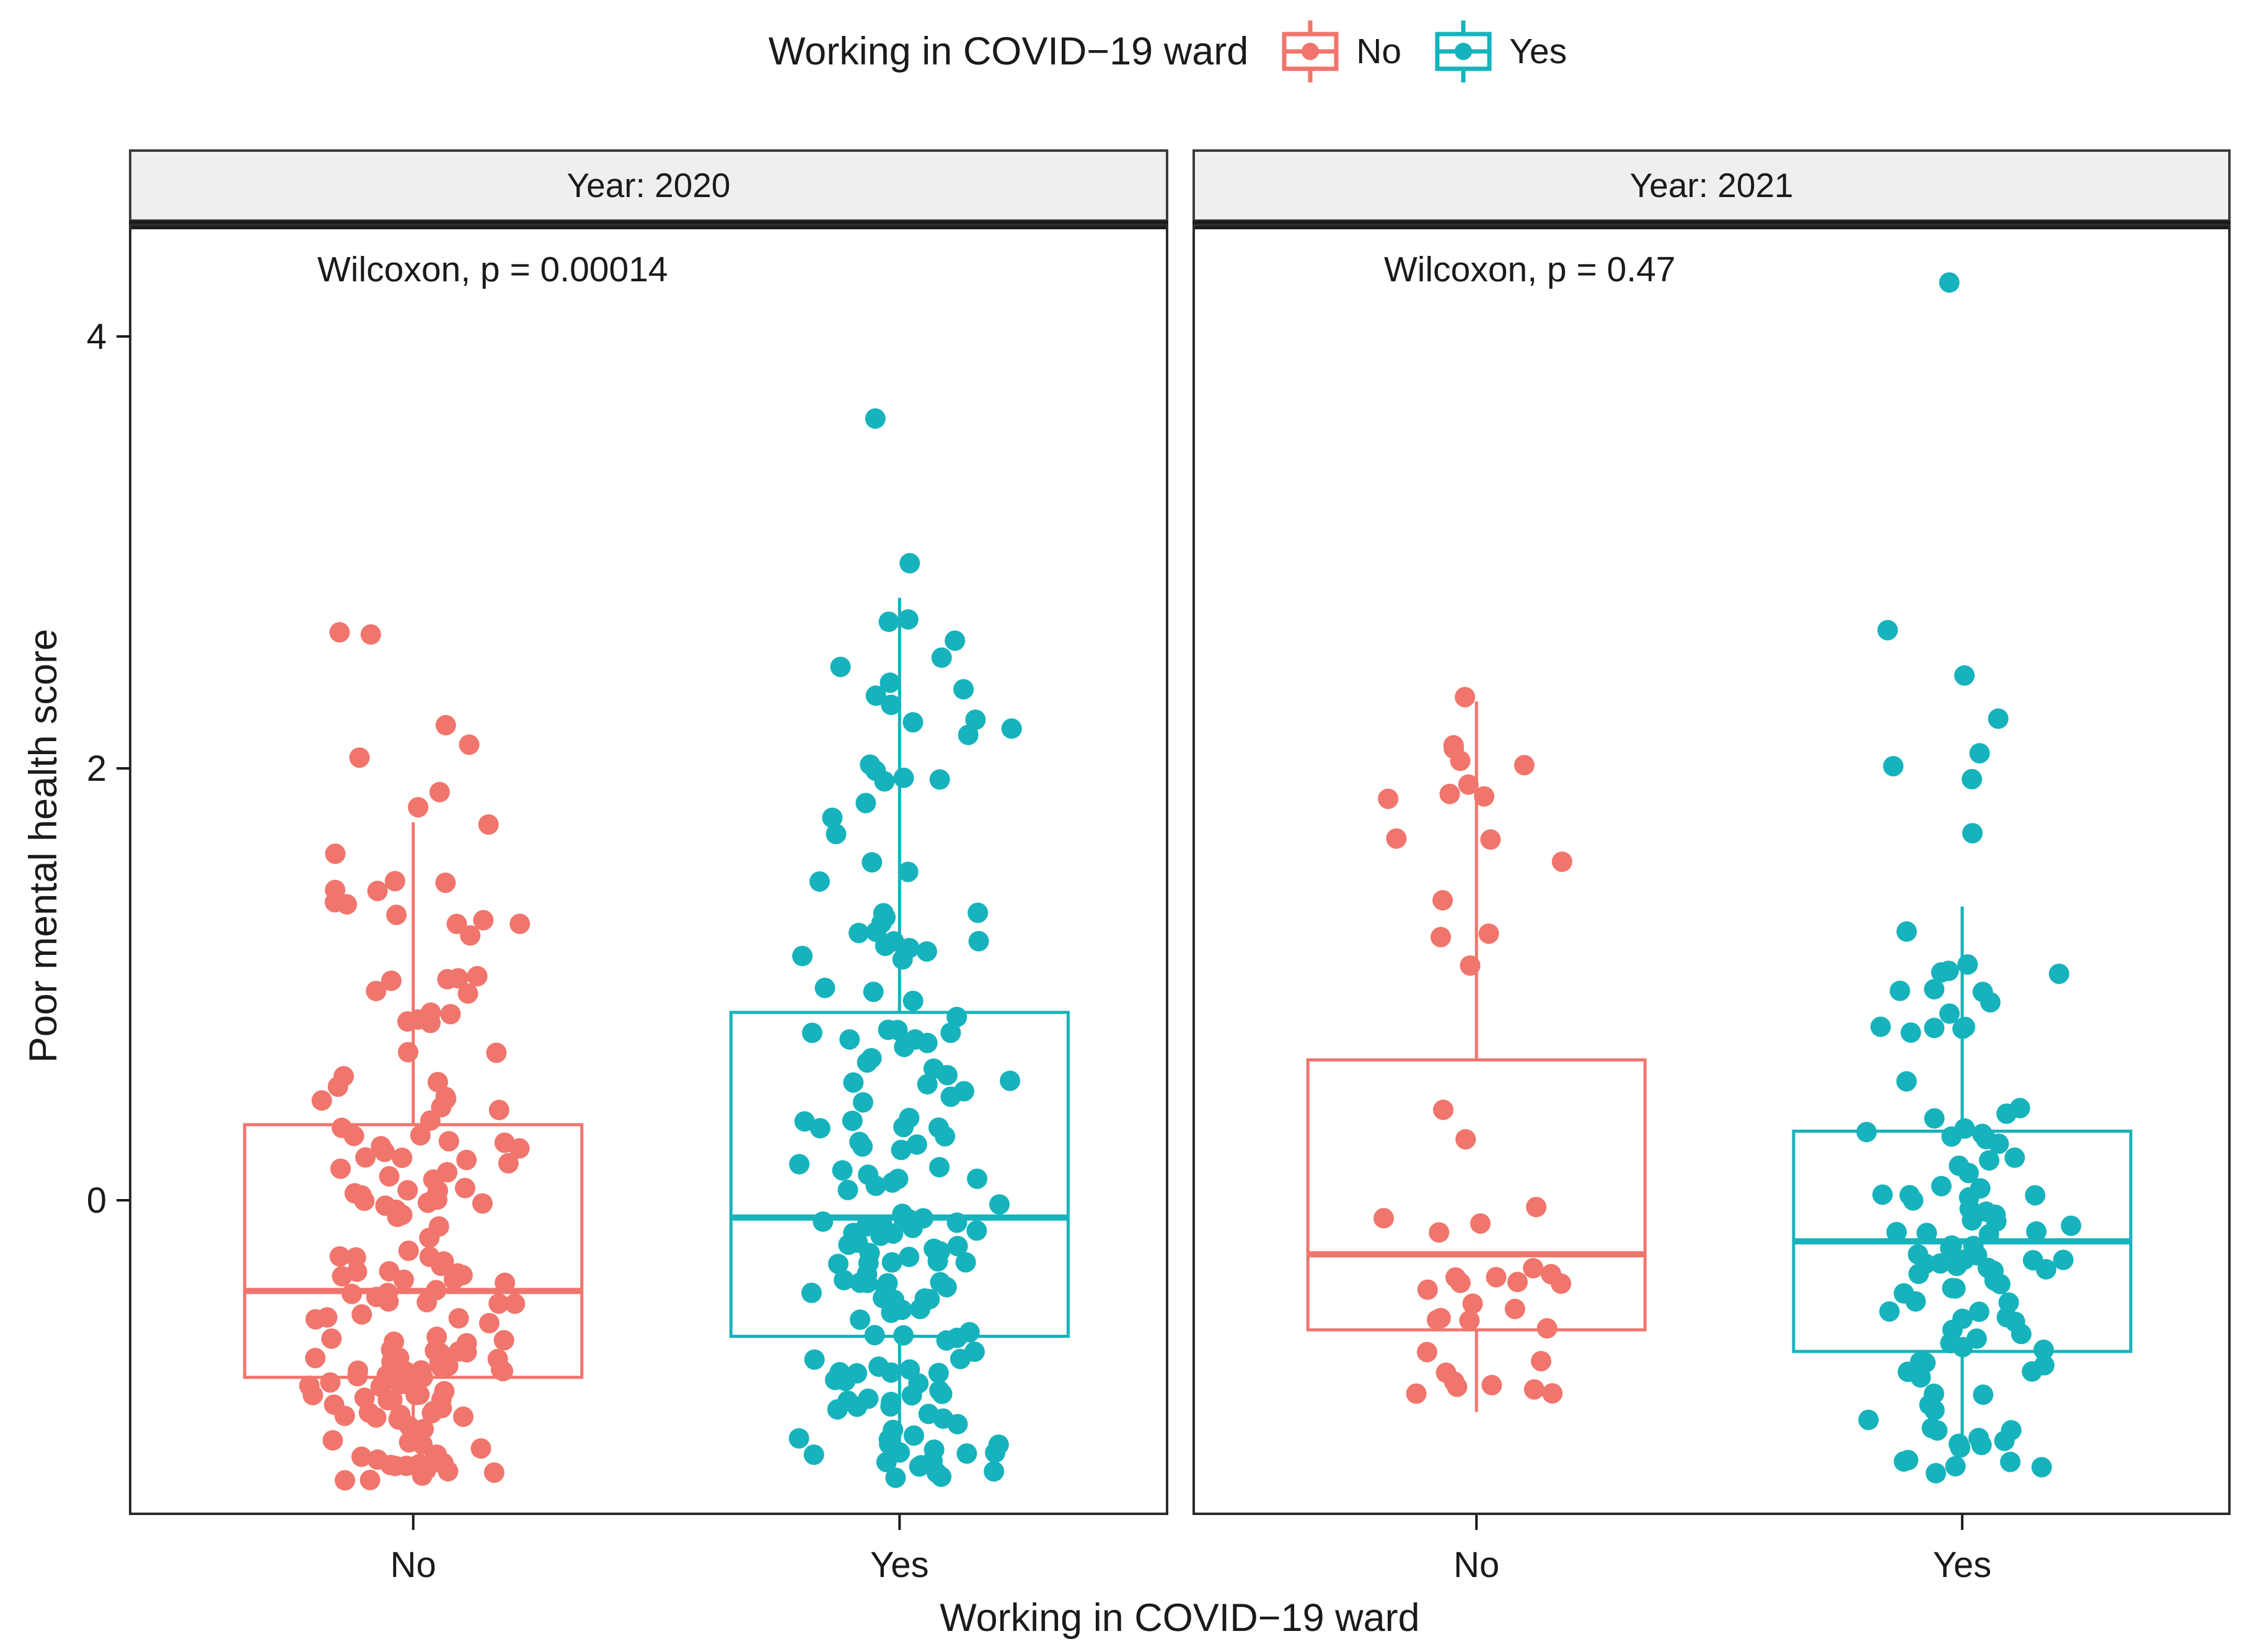 The width and height of the screenshot is (2261, 1652). I want to click on legend-item-no: No, so click(1340, 51).